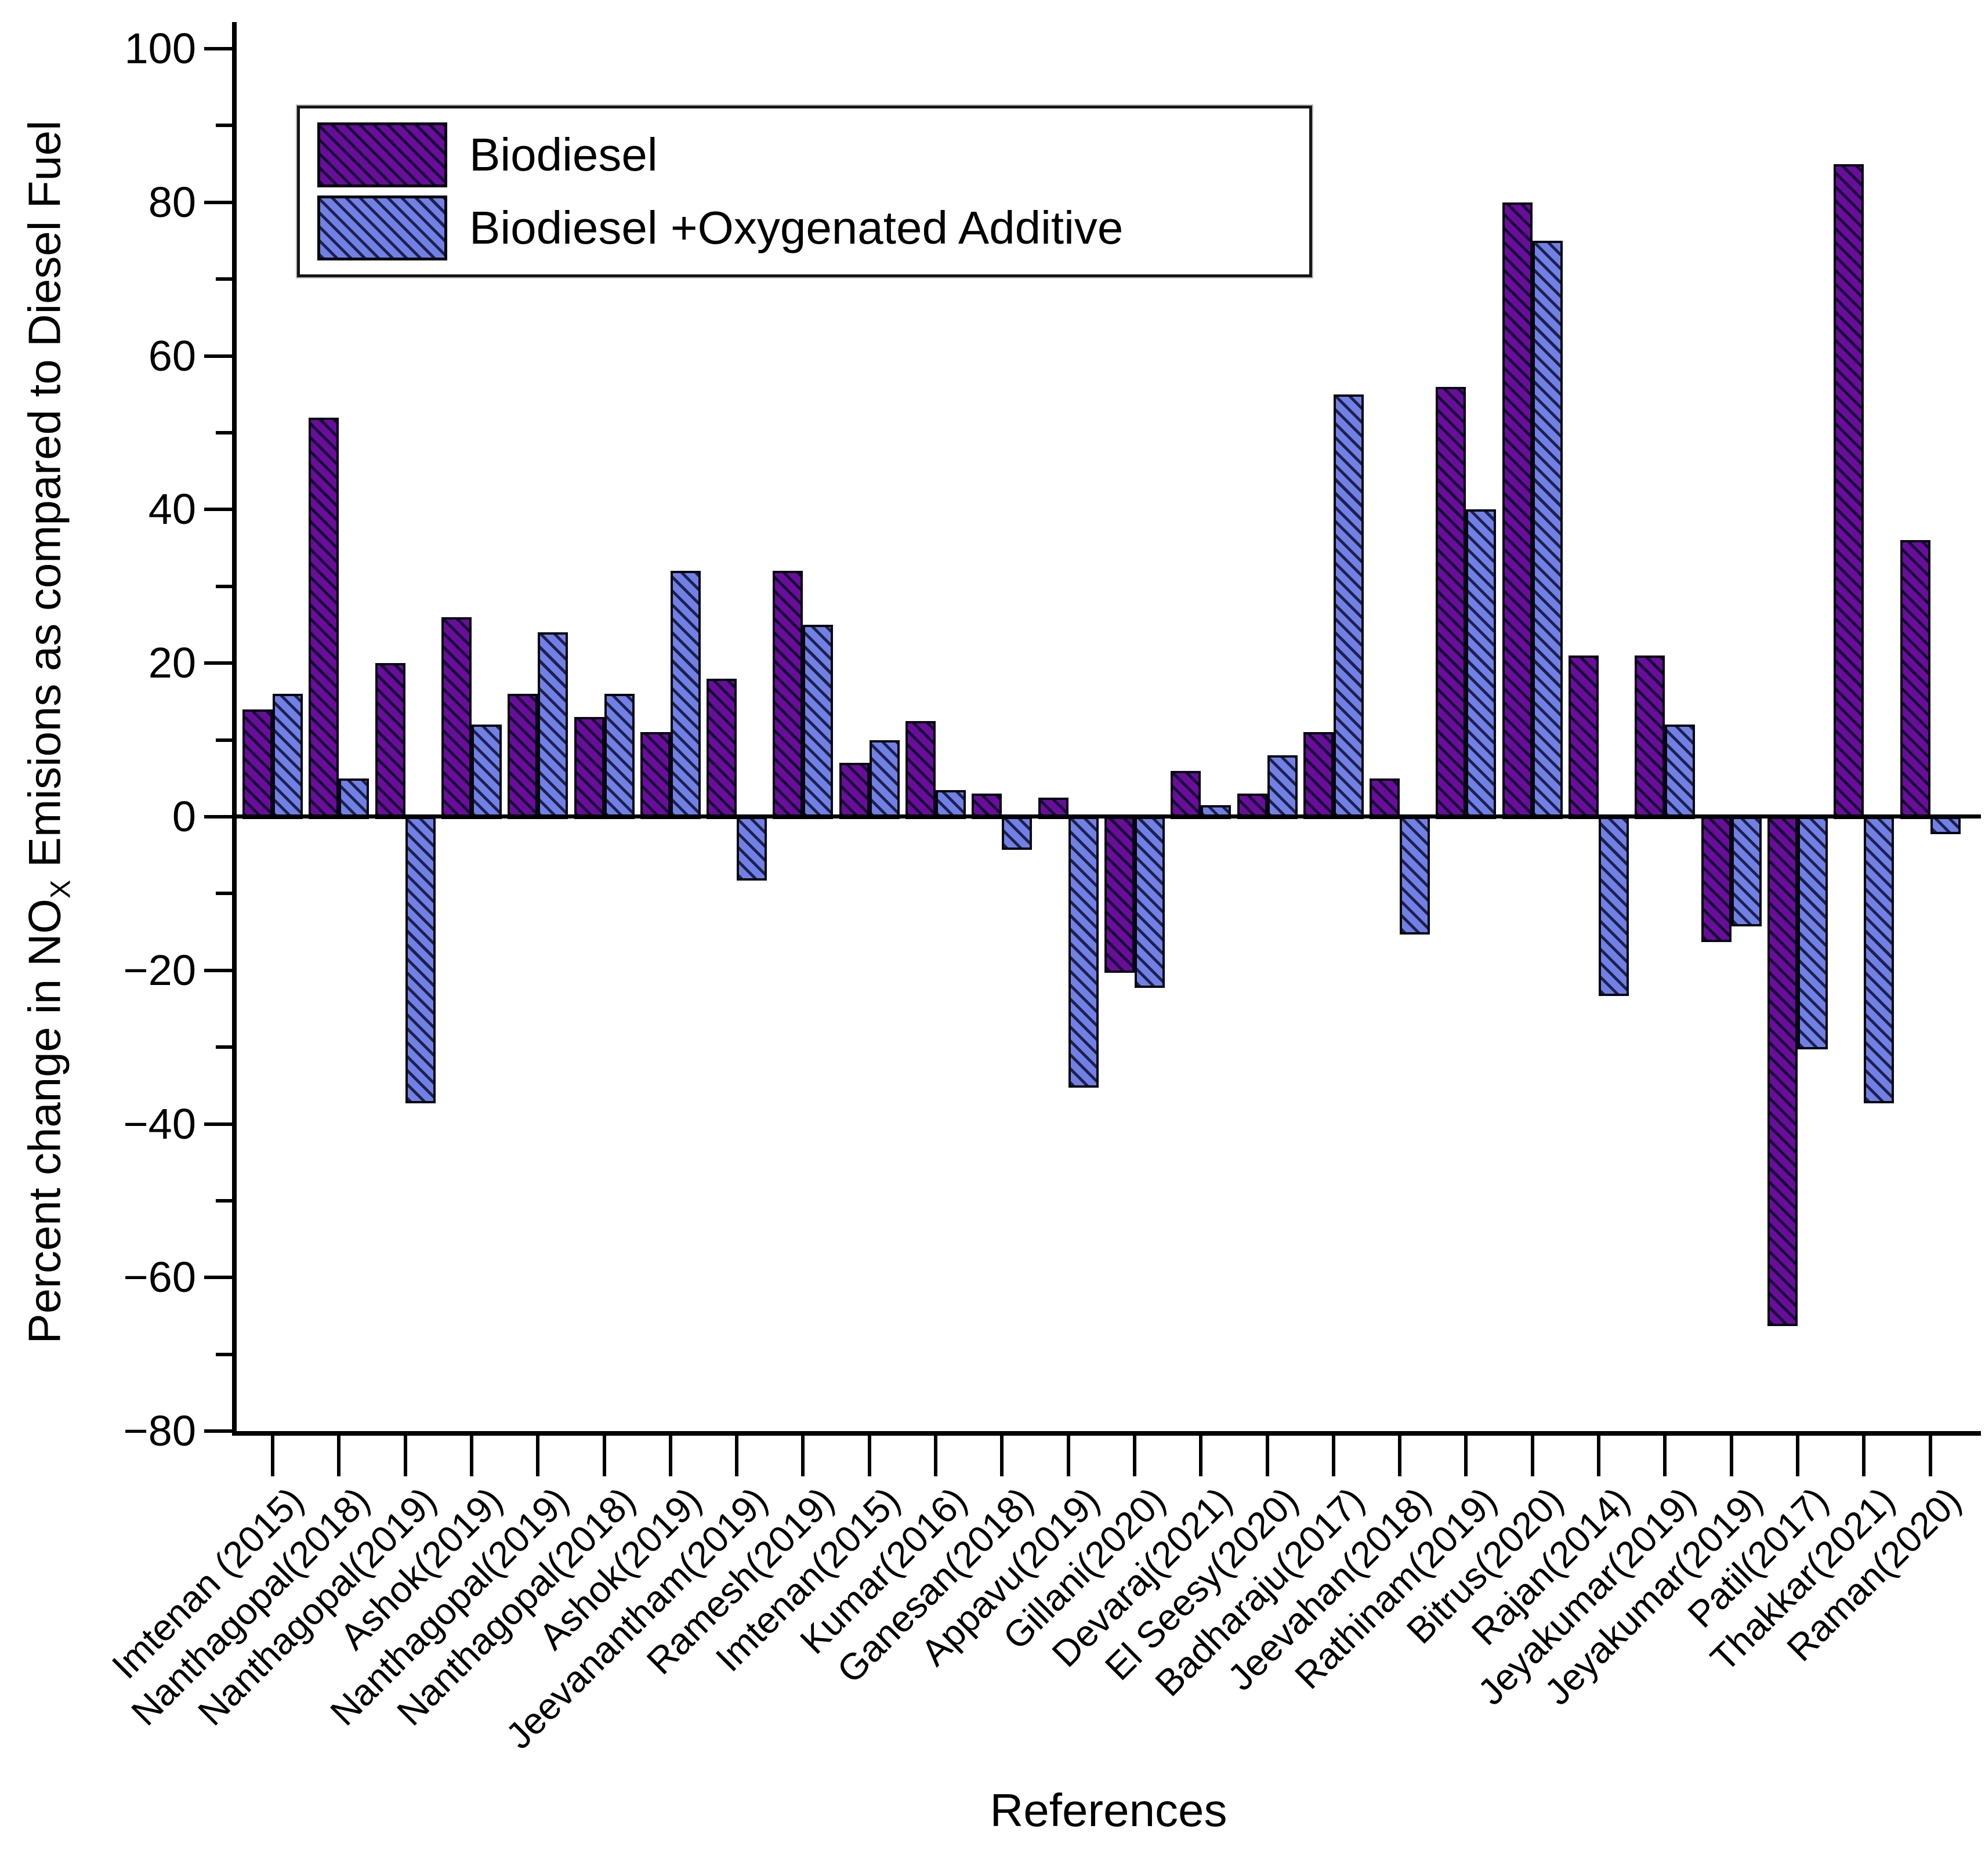  Describe the element at coordinates (224, 1201) in the screenshot. I see `y-minor-tick--50` at that location.